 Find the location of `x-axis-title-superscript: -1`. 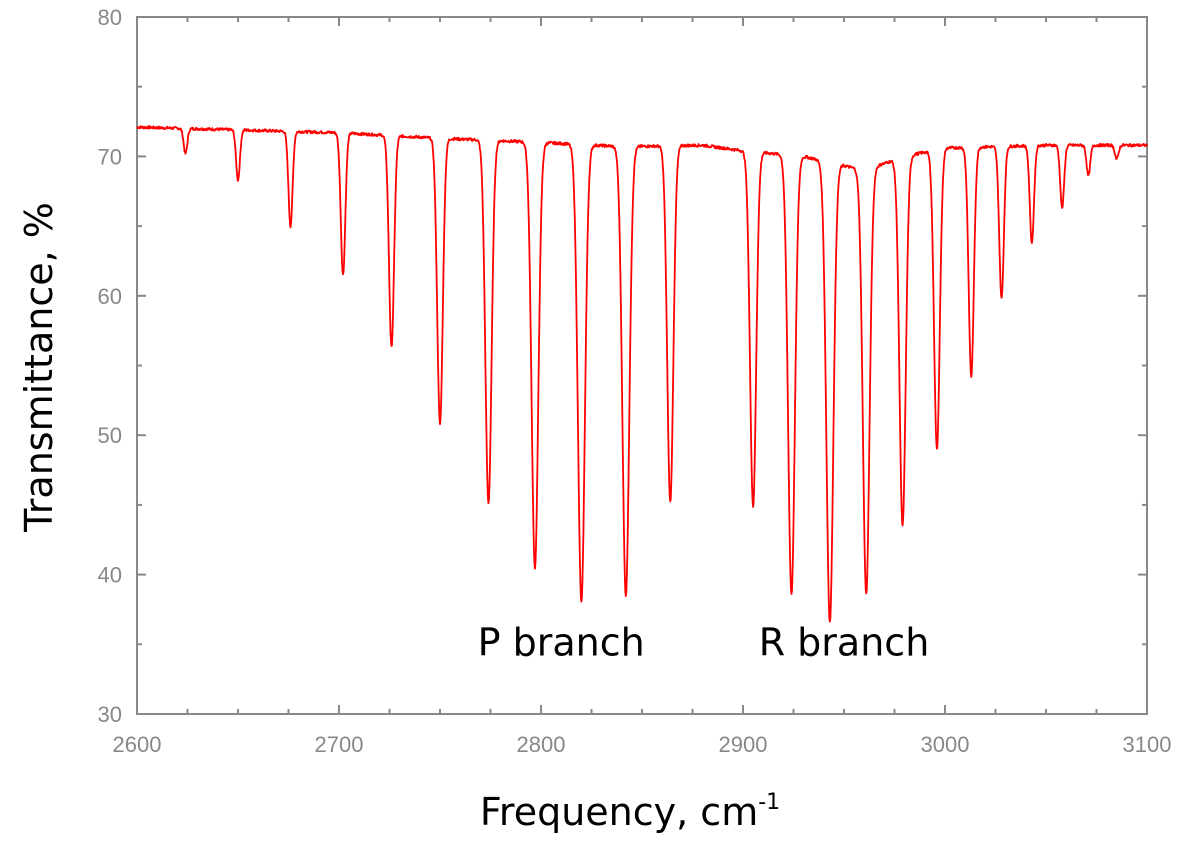

x-axis-title-superscript: -1 is located at coordinates (769, 802).